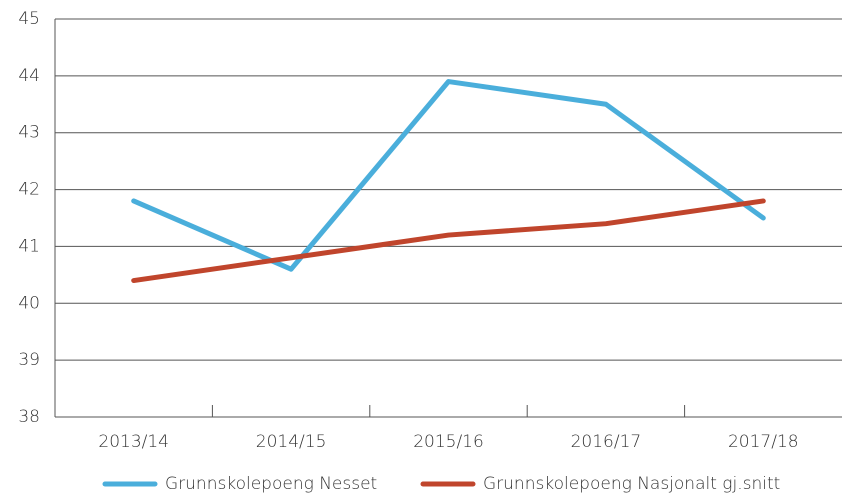  I want to click on y-tick-label: 44, so click(29, 76).